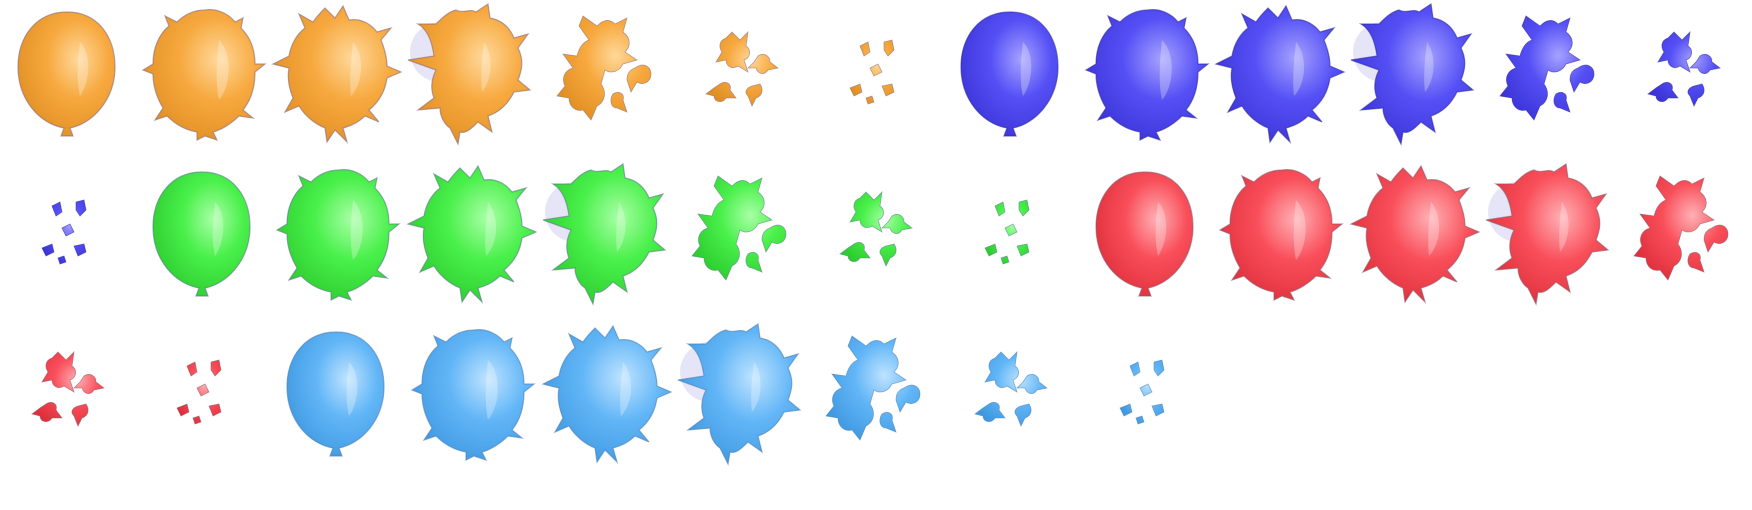  I want to click on light-blue-balloon-shreds-sprite, so click(1010, 397).